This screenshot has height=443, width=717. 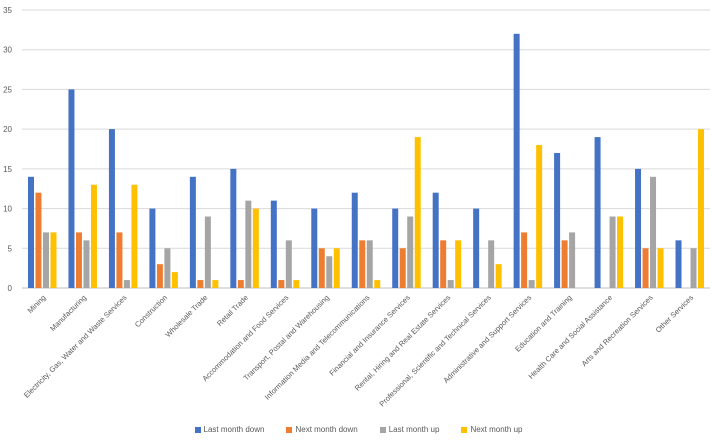 I want to click on x-category-label: Health Care and Social Assistance, so click(x=571, y=337).